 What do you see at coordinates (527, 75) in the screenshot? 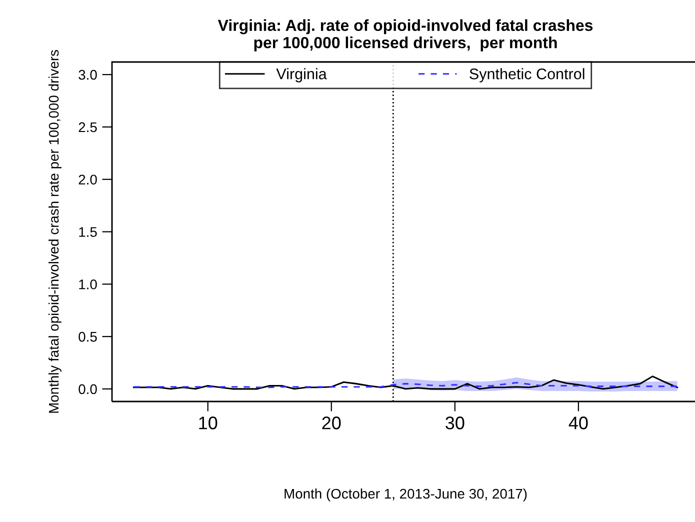
I see `legend-label: Synthetic Control` at bounding box center [527, 75].